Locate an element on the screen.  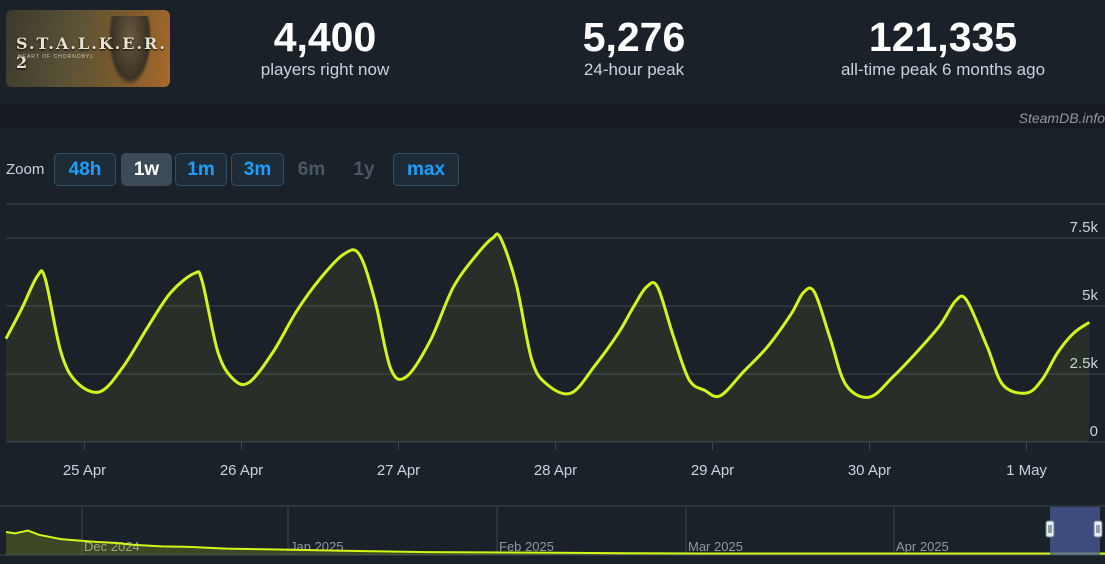
zoom-label: Zoom is located at coordinates (25, 169).